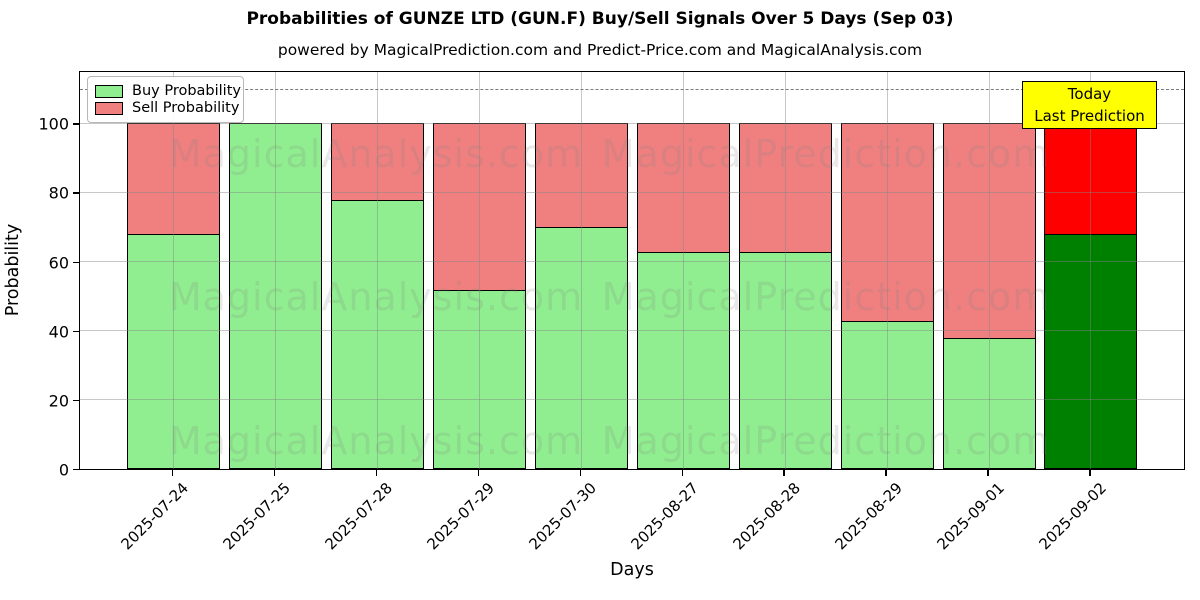 The height and width of the screenshot is (600, 1200). I want to click on bar-2025-08-29-sell, so click(887, 222).